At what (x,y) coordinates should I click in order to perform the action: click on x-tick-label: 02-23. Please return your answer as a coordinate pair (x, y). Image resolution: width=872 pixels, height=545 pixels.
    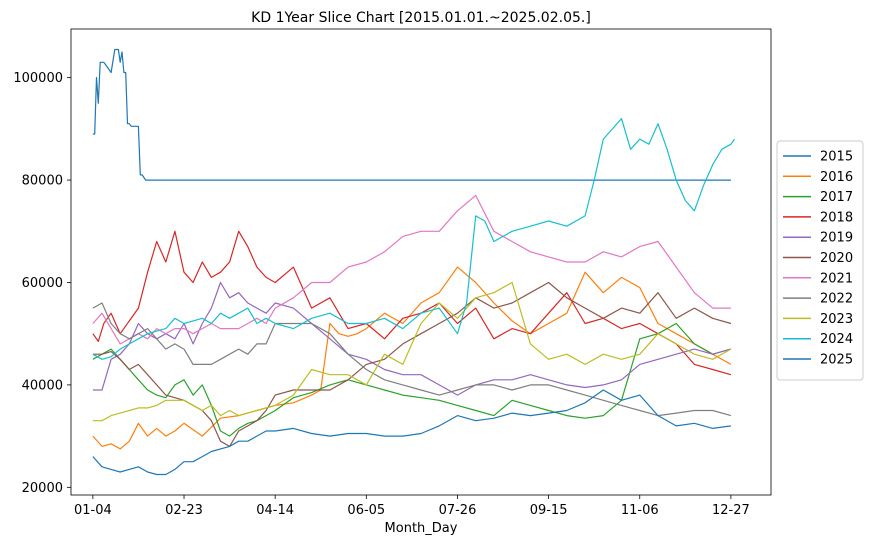
    Looking at the image, I should click on (184, 510).